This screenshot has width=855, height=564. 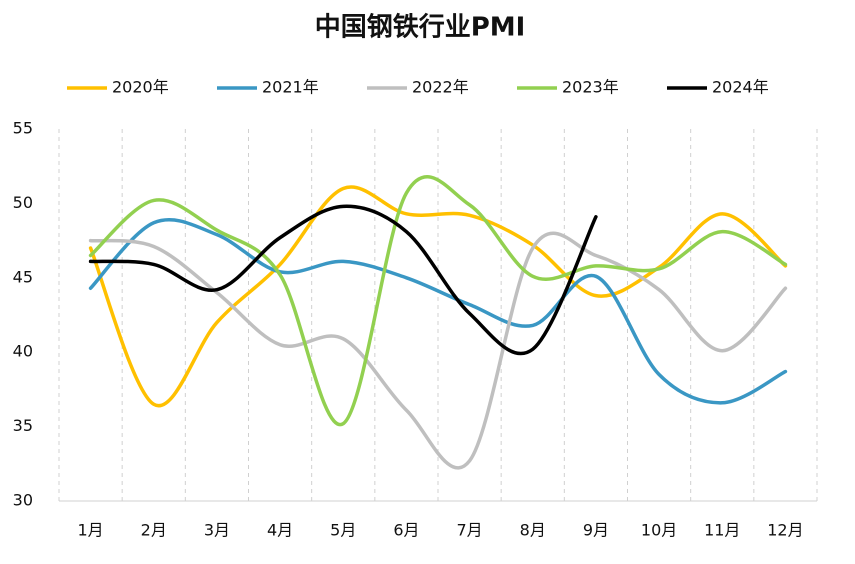 I want to click on x-tick-label: 2月, so click(x=154, y=530).